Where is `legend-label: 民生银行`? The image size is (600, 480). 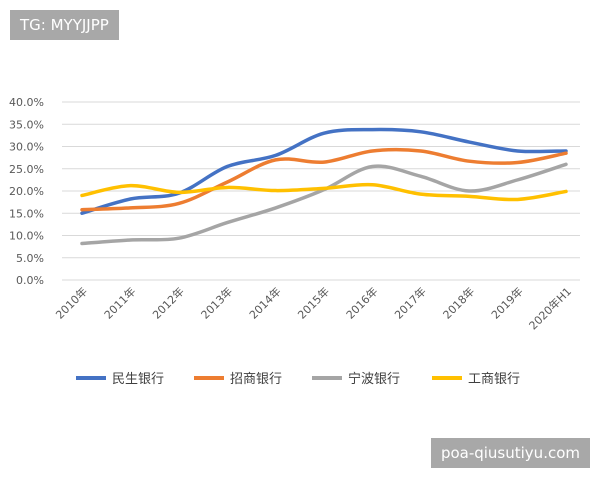
legend-label: 民生银行 is located at coordinates (138, 379).